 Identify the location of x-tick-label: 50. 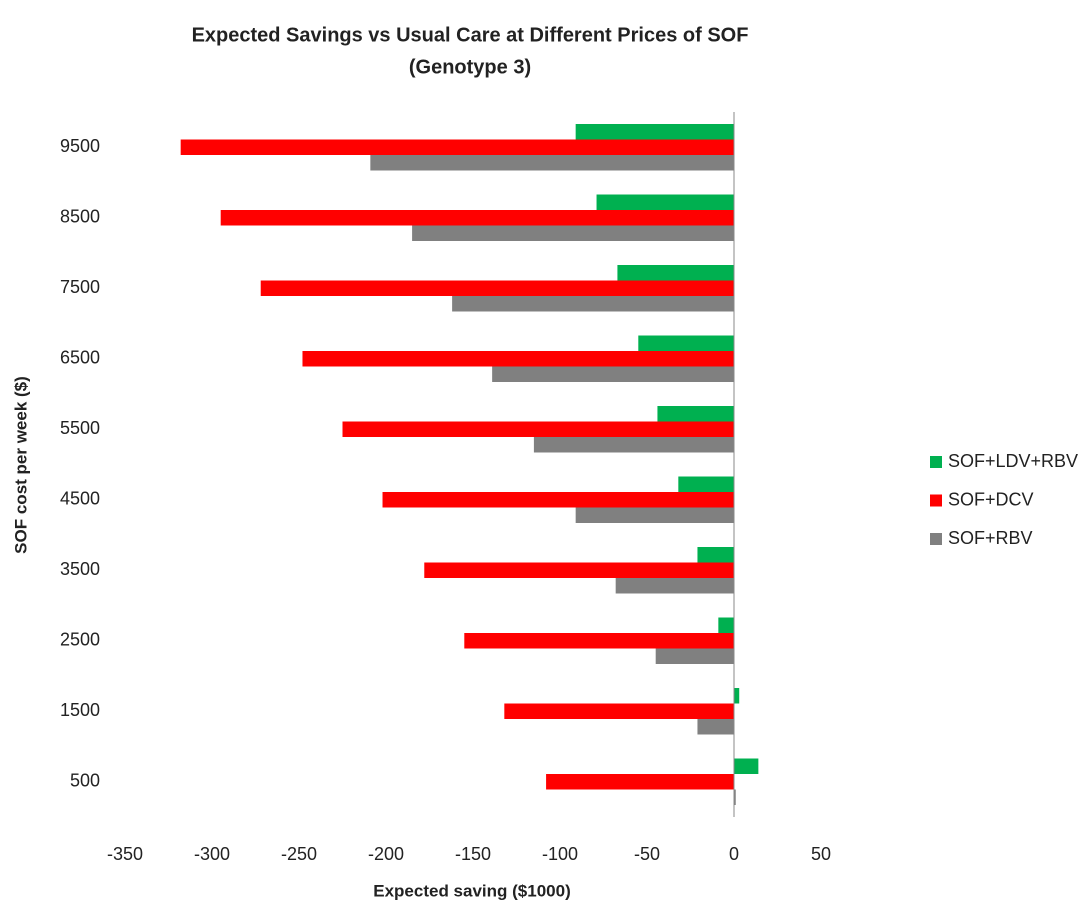
(821, 854).